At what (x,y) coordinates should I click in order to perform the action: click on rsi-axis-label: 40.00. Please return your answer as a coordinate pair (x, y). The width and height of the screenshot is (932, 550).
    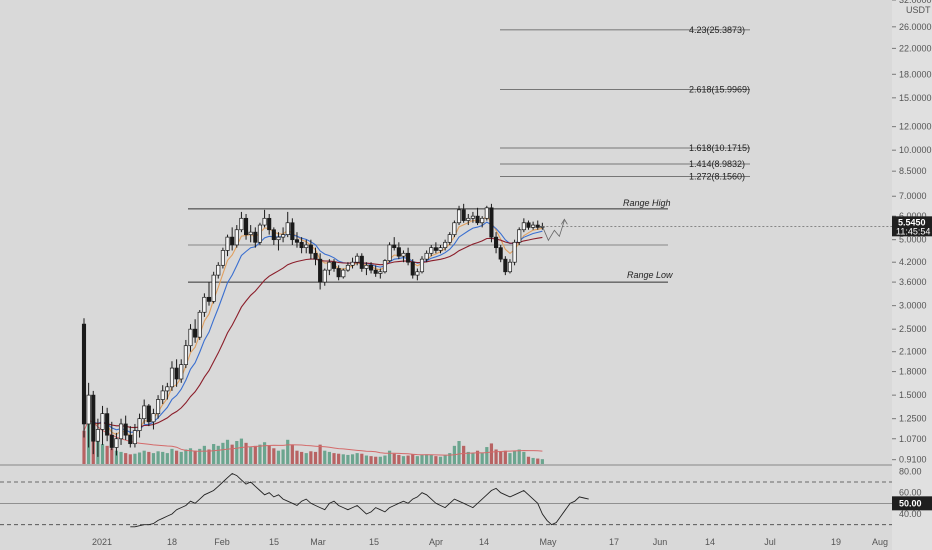
    Looking at the image, I should click on (910, 514).